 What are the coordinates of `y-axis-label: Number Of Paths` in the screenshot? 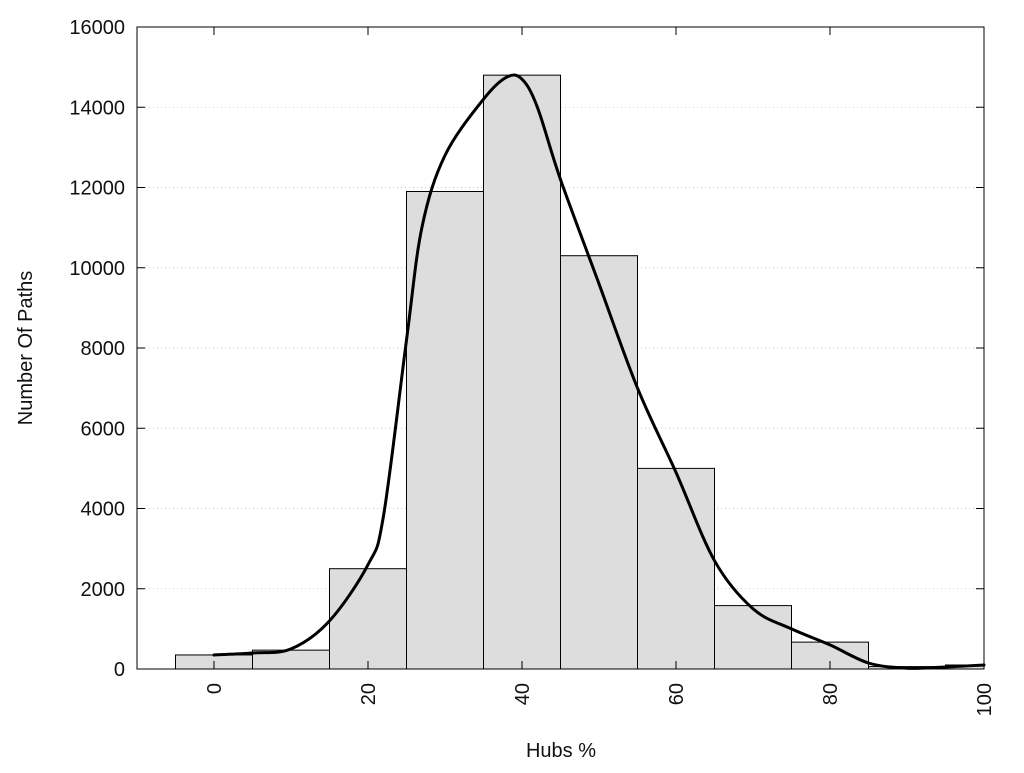 It's located at (26, 348).